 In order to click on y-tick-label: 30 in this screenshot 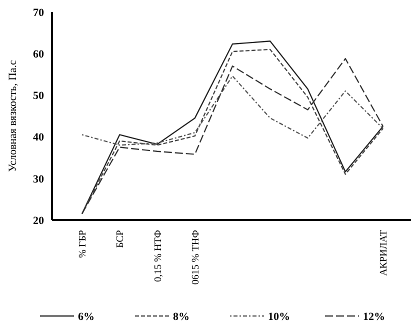, I will do `click(38, 179)`.